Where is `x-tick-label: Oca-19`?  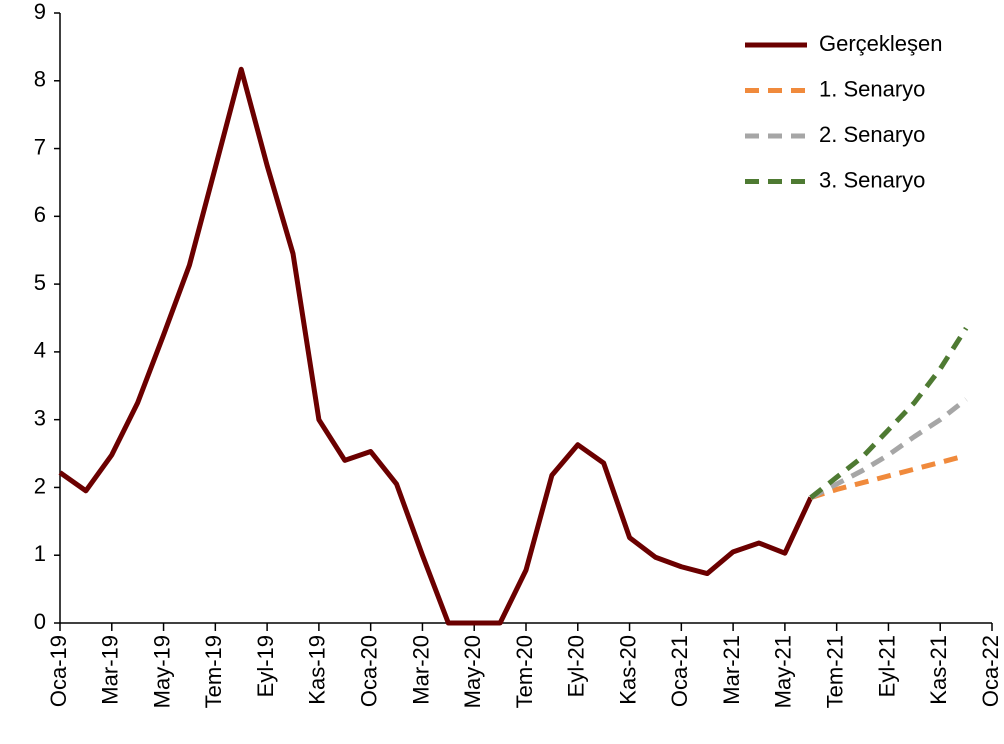 x-tick-label: Oca-19 is located at coordinates (58, 671).